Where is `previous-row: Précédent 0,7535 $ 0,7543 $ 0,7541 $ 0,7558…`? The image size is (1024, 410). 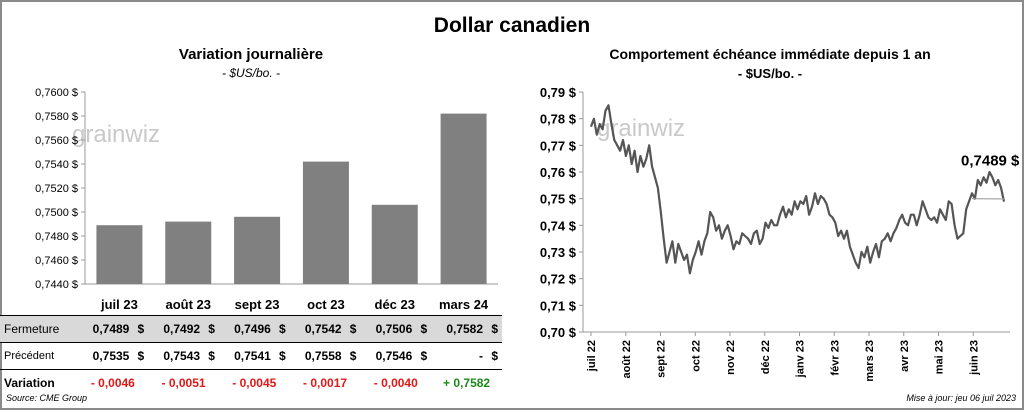
previous-row: Précédent 0,7535 $ 0,7543 $ 0,7541 $ 0,7558… is located at coordinates (251, 356).